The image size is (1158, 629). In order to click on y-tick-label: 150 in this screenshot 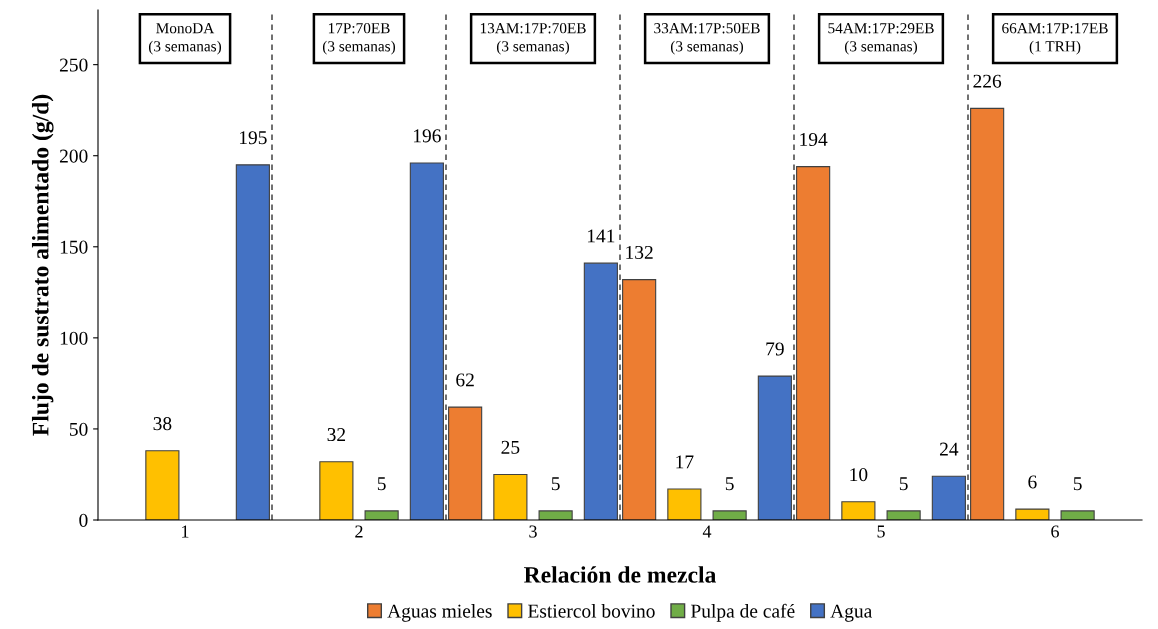, I will do `click(74, 247)`.